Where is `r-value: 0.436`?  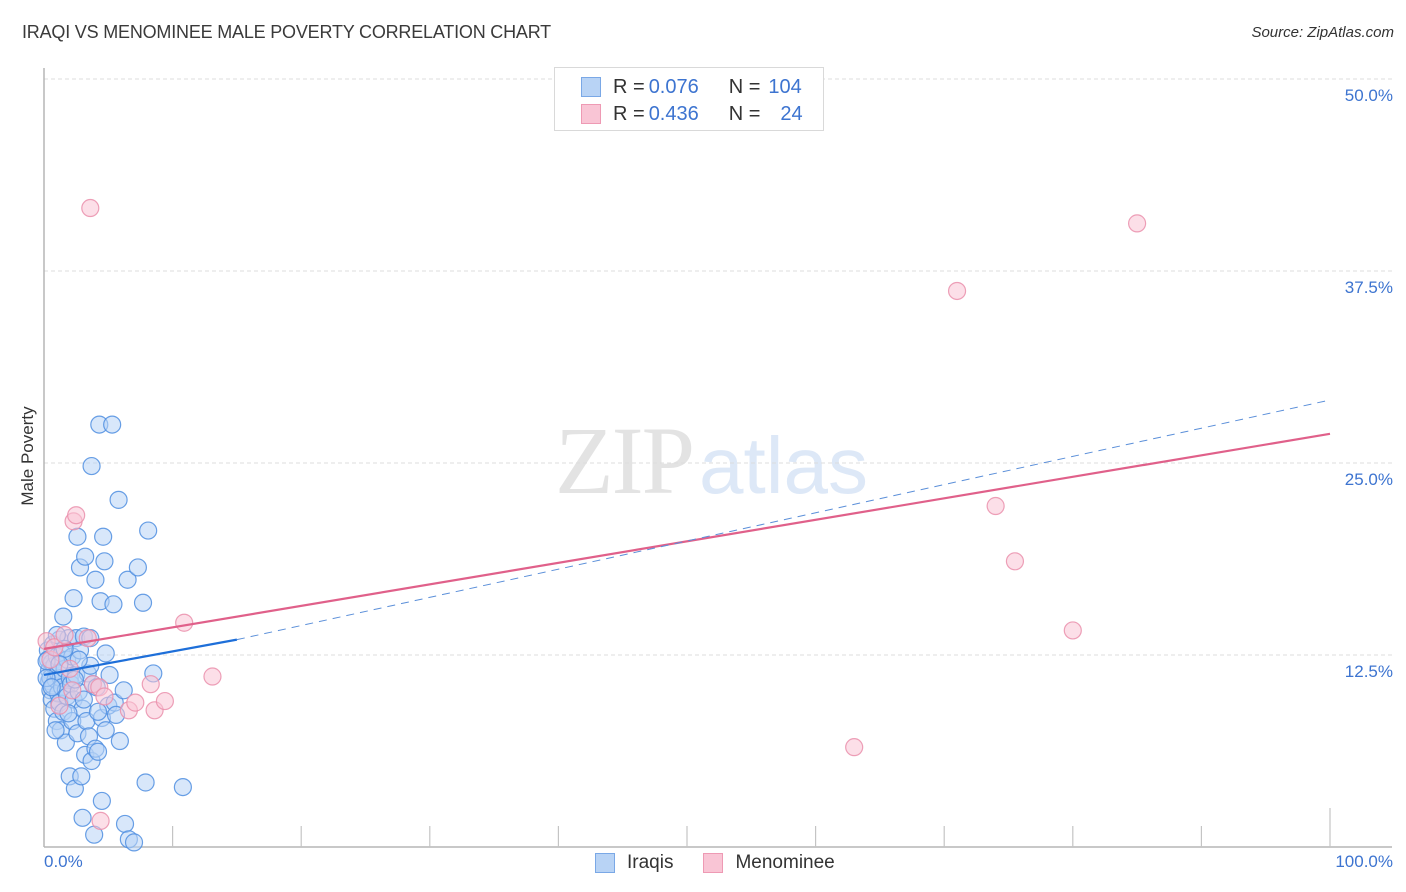 r-value: 0.436 is located at coordinates (673, 113).